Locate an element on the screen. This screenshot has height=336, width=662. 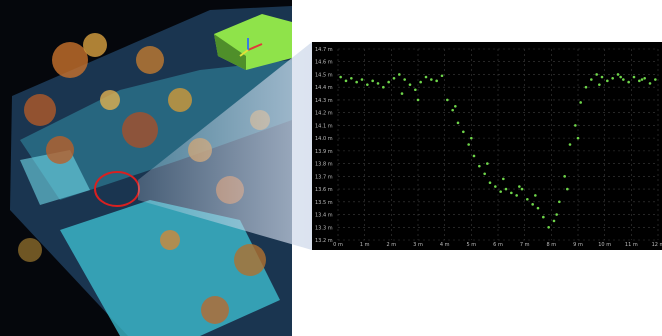
y-tick-label: 14.5 m is located at coordinates (324, 75).